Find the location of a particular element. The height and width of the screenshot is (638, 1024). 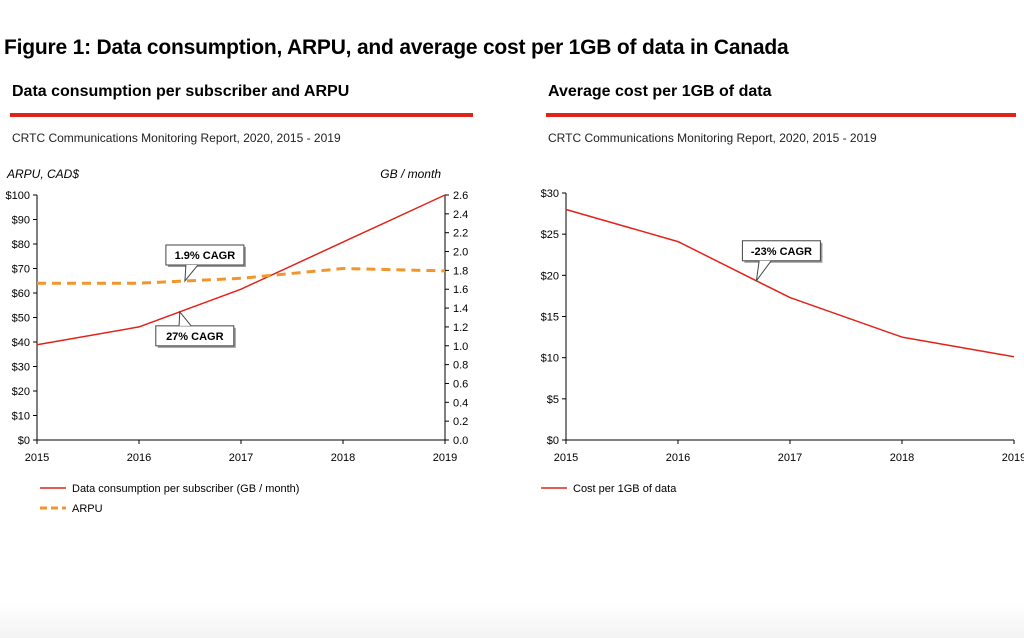

right-y-tick-label: 2.6 is located at coordinates (460, 196).